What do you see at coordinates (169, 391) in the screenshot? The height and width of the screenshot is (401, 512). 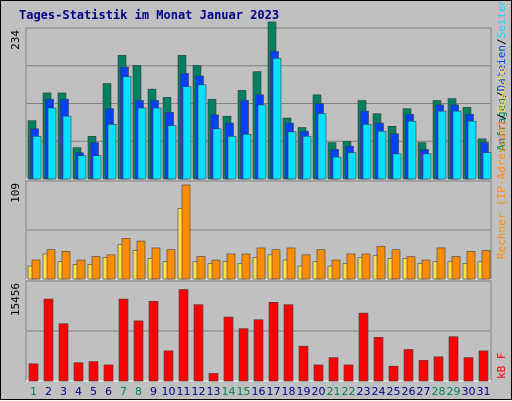 I see `day-label-10: 10` at bounding box center [169, 391].